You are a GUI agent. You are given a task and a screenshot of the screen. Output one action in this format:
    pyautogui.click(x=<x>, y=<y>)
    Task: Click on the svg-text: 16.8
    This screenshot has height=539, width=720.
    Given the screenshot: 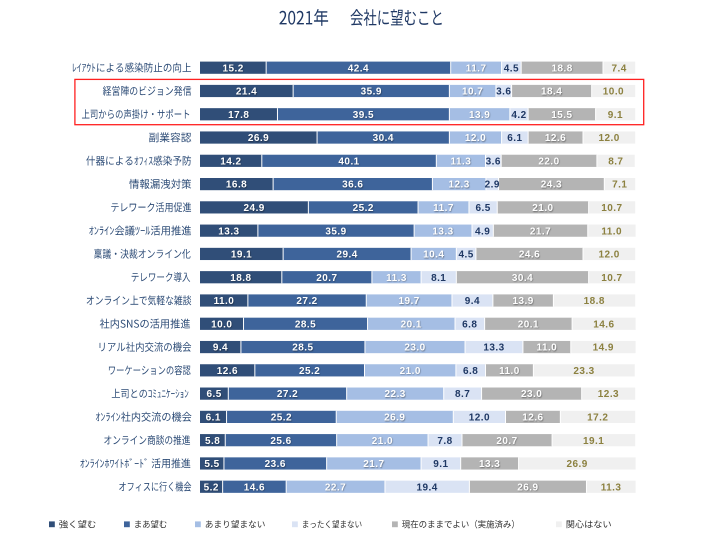 What is the action you would take?
    pyautogui.click(x=236, y=185)
    